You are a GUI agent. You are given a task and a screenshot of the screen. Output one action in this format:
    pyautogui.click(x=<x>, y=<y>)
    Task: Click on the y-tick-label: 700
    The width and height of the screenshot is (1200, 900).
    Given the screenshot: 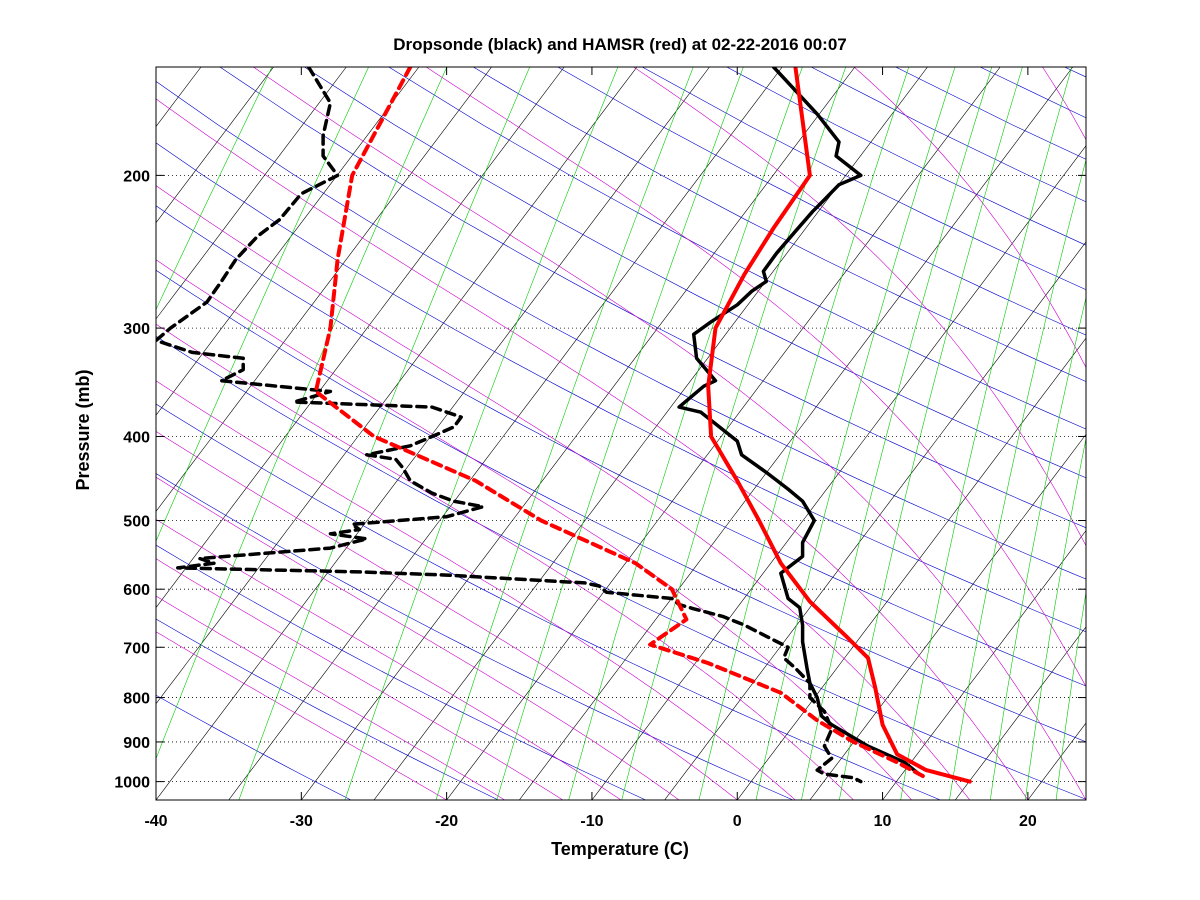 What is the action you would take?
    pyautogui.click(x=136, y=648)
    